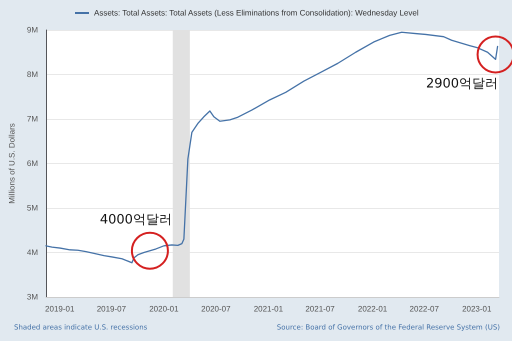 The height and width of the screenshot is (341, 512). What do you see at coordinates (32, 297) in the screenshot?
I see `y-tick-label: 3M` at bounding box center [32, 297].